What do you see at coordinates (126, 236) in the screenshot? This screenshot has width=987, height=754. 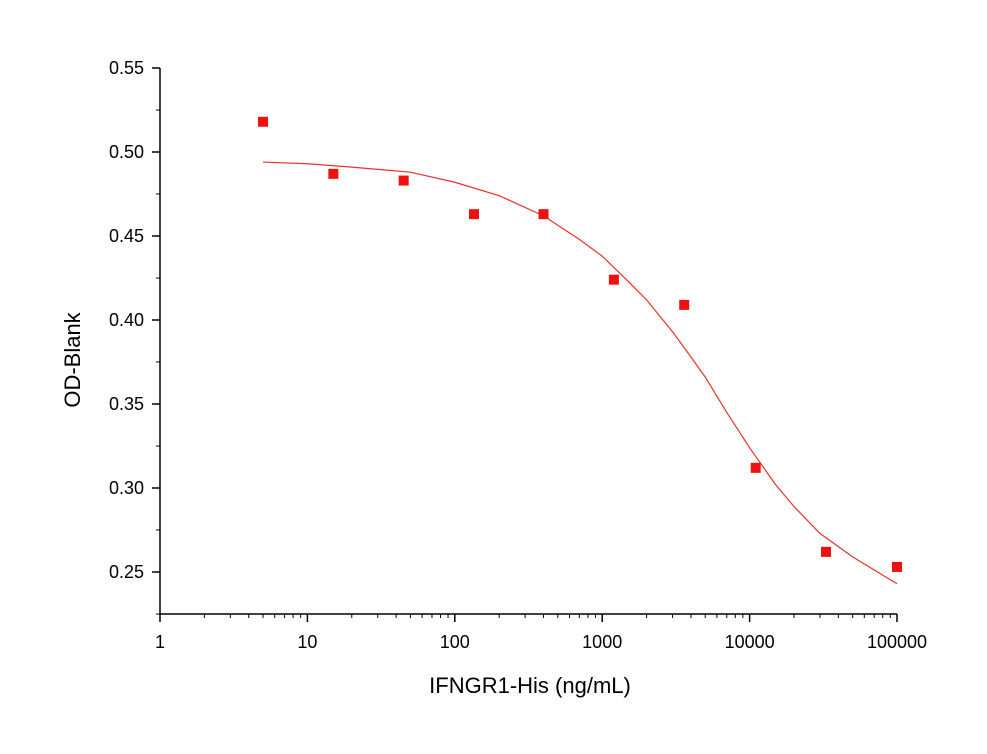 I see `y-tick-label: 0.45` at bounding box center [126, 236].